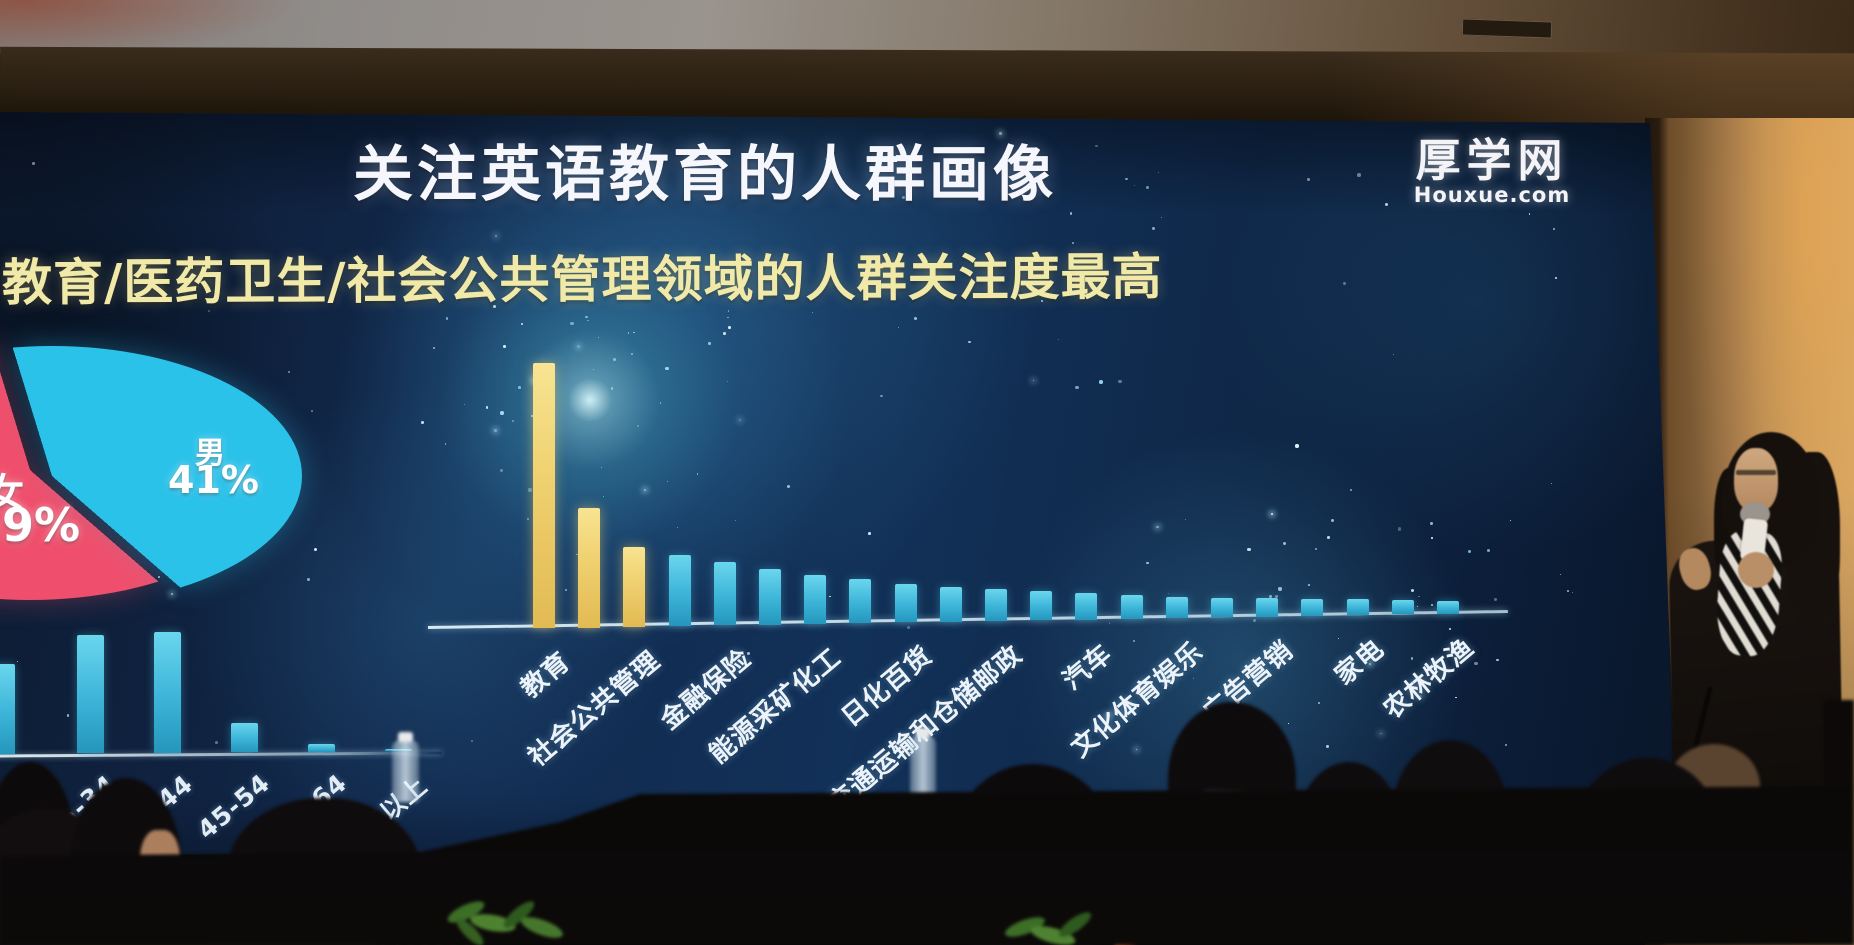 This screenshot has height=945, width=1854. Describe the element at coordinates (405, 771) in the screenshot. I see `water-bottle` at that location.